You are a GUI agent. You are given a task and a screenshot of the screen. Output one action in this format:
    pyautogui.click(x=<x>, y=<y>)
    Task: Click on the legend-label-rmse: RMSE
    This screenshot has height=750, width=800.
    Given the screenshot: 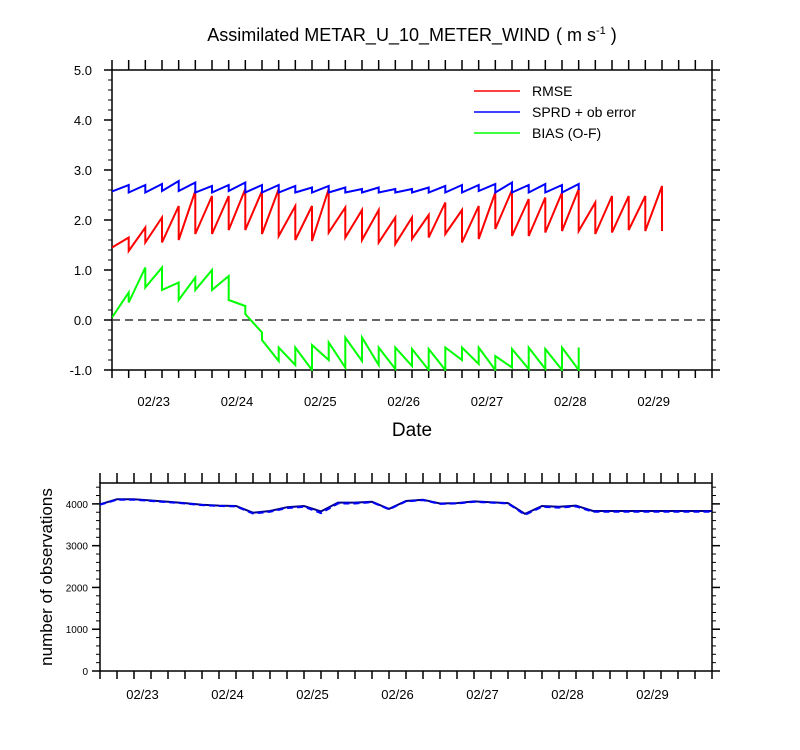 What is the action you would take?
    pyautogui.click(x=552, y=91)
    